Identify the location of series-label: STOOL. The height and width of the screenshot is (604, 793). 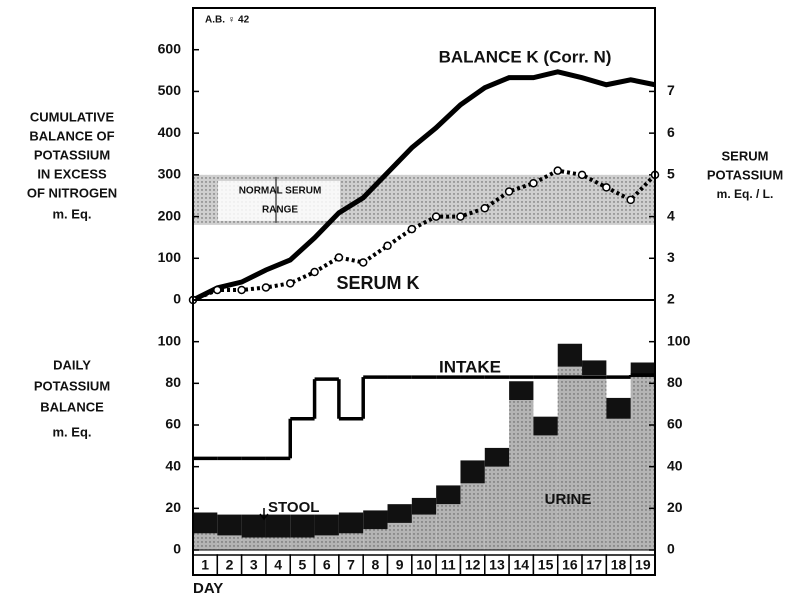
(293, 507).